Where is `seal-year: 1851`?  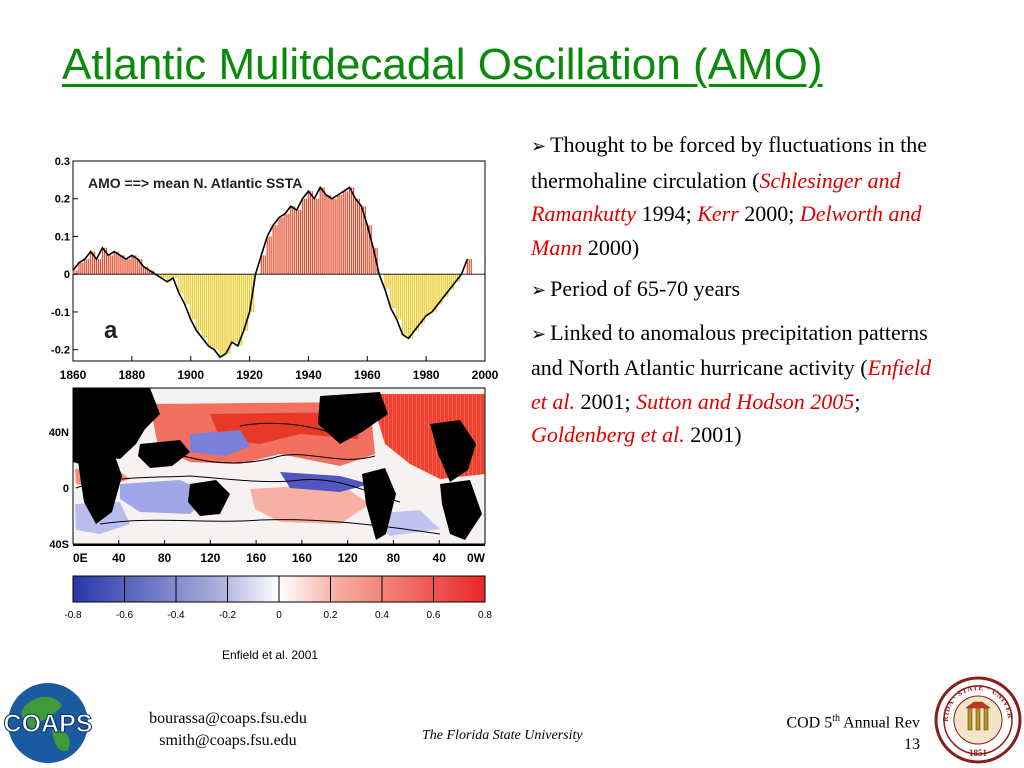 seal-year: 1851 is located at coordinates (978, 753).